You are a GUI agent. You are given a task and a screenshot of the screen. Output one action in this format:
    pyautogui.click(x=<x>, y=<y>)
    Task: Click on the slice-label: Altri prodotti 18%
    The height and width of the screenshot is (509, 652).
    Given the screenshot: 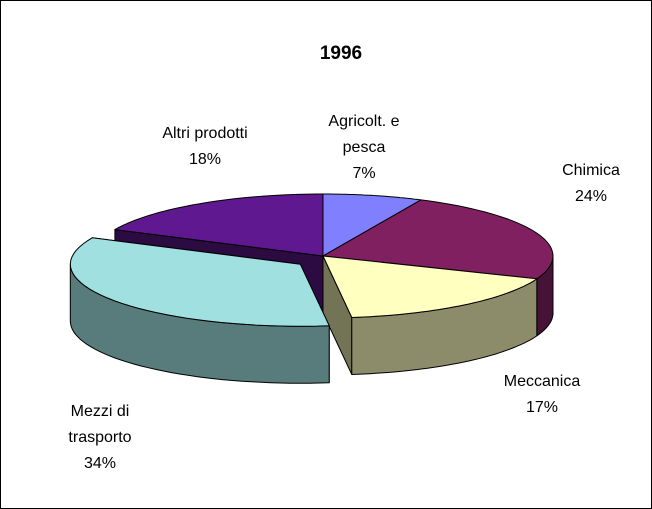 What is the action you would take?
    pyautogui.click(x=205, y=147)
    